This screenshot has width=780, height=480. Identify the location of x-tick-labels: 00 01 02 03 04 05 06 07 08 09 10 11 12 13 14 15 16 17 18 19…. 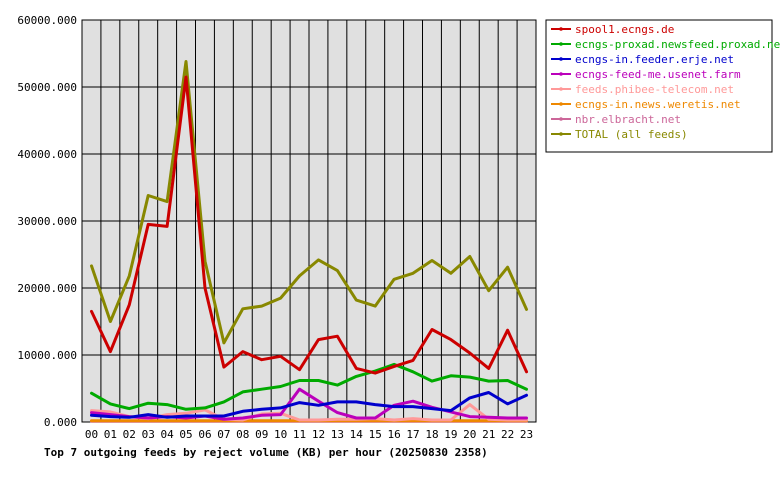
(309, 434).